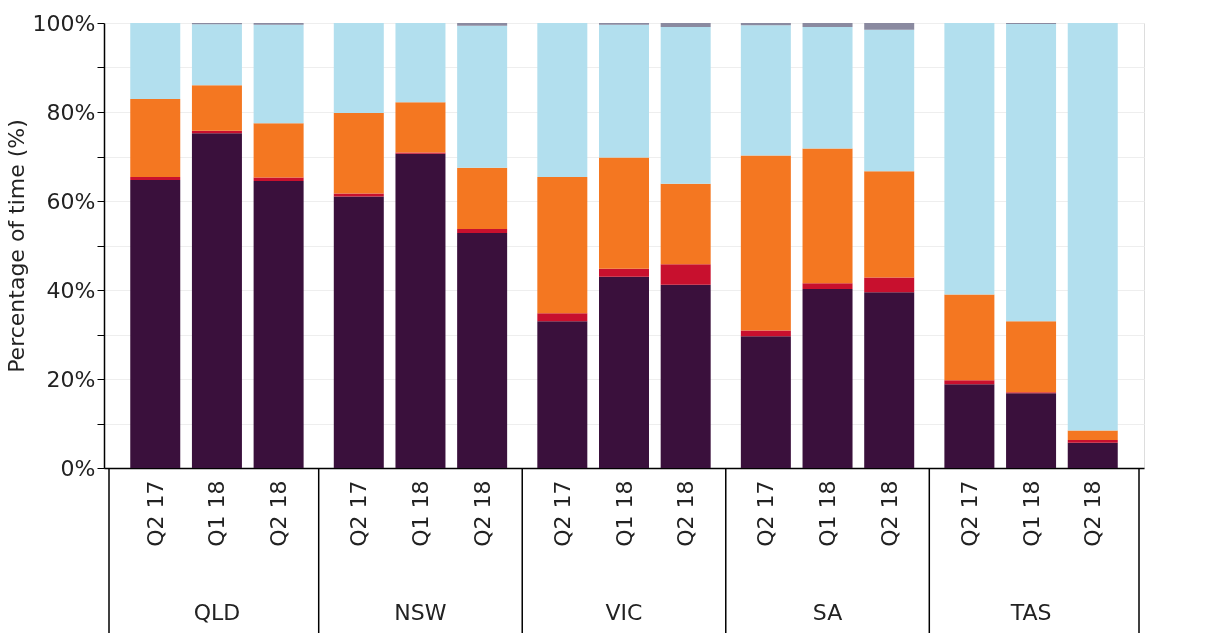  I want to click on y-tick-label: 0%, so click(78, 468).